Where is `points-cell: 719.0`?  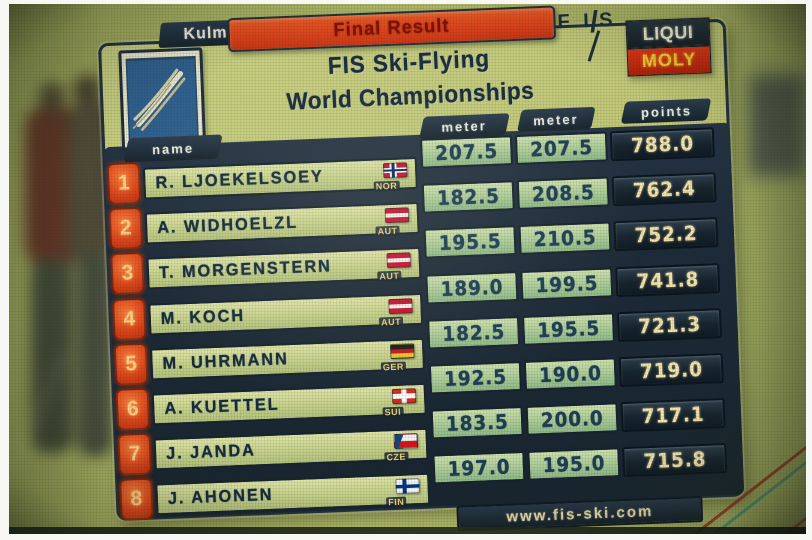 points-cell: 719.0 is located at coordinates (671, 370).